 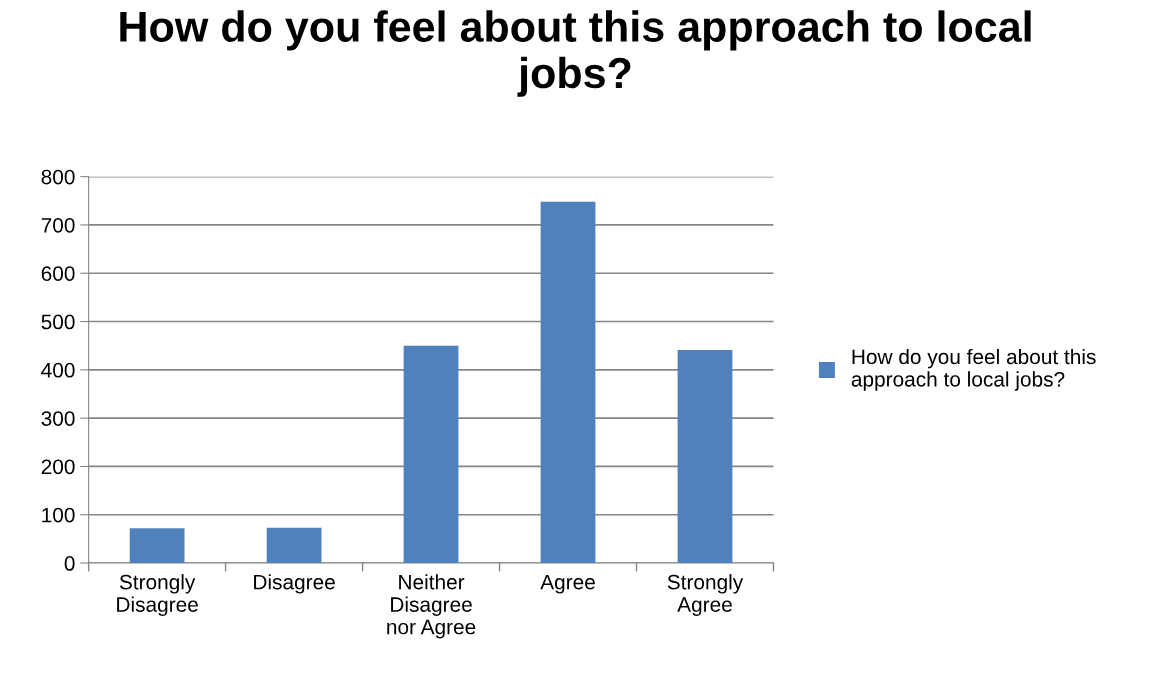 I want to click on y-tick-label: 300, so click(x=58, y=418).